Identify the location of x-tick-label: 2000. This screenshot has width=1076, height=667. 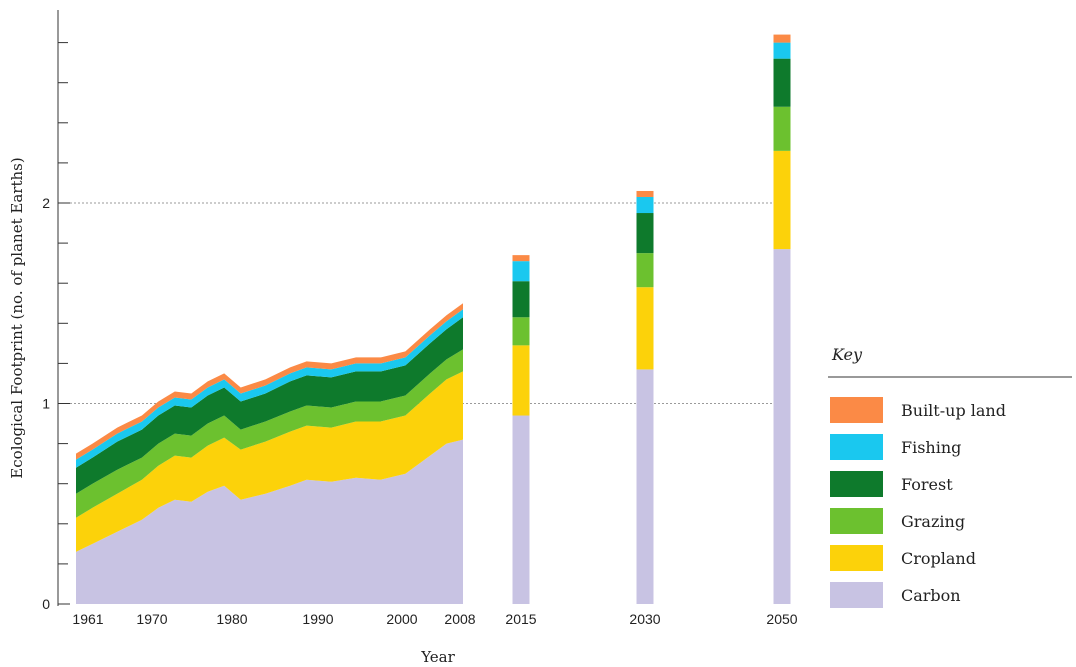
(401, 619).